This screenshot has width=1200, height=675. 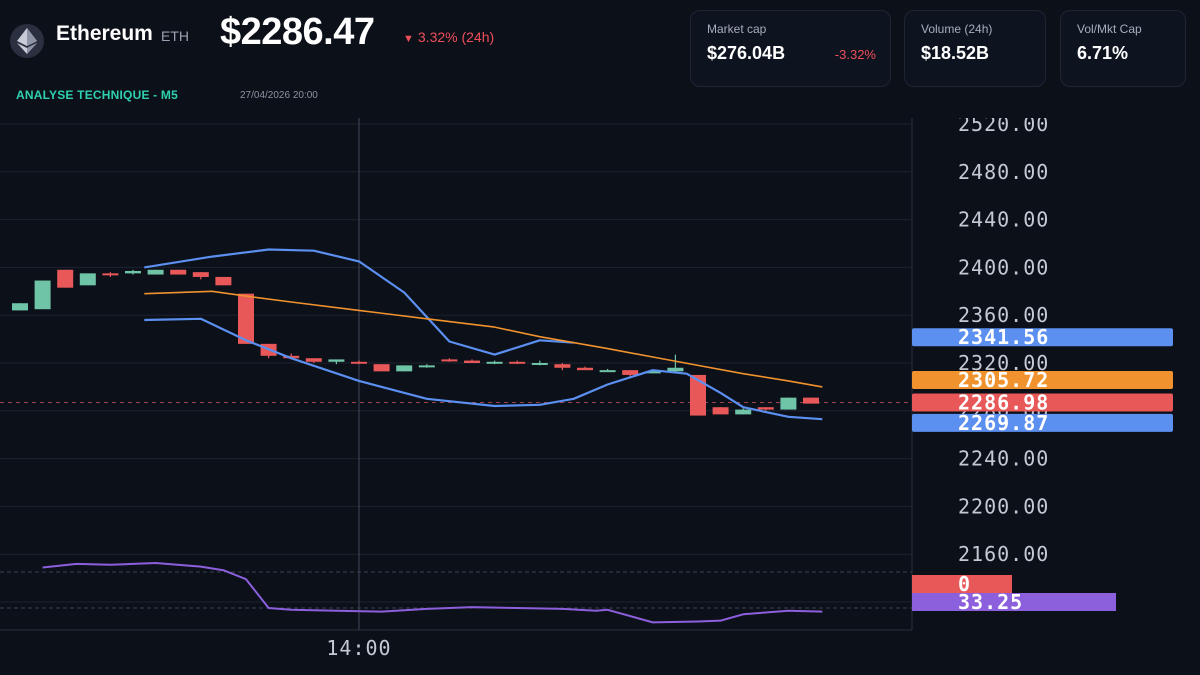 I want to click on volume-card: Volume (24h) $18.52B, so click(x=975, y=48).